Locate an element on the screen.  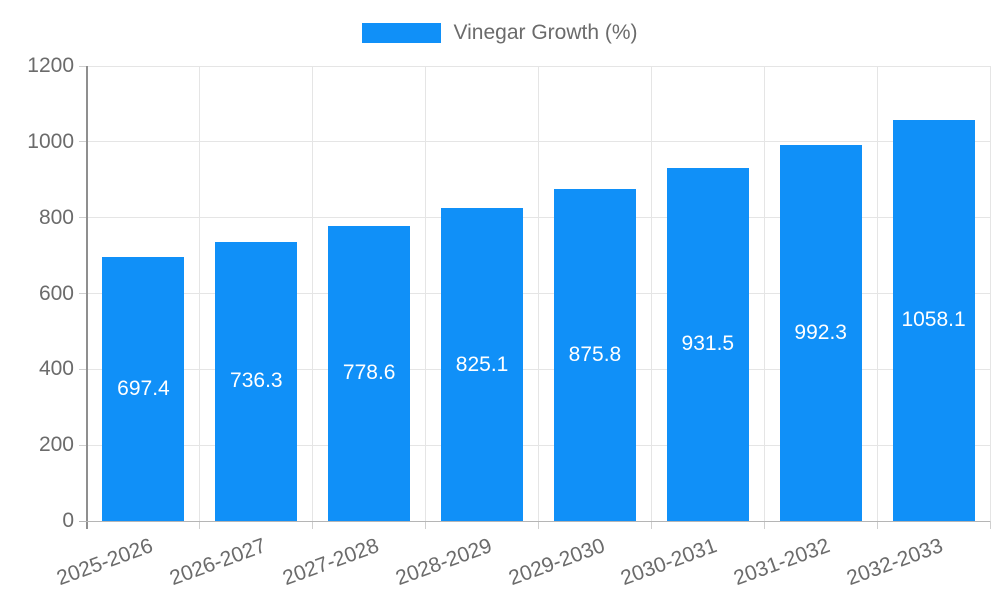
bar-2029-2030: 875.8 is located at coordinates (594, 354).